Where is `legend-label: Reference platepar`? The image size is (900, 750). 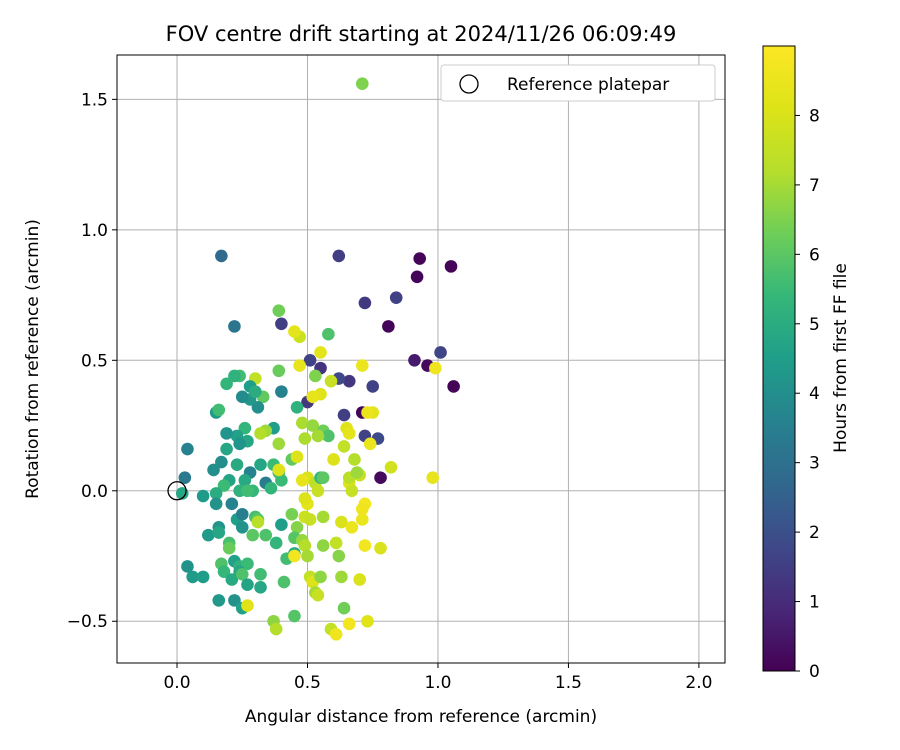 legend-label: Reference platepar is located at coordinates (588, 85).